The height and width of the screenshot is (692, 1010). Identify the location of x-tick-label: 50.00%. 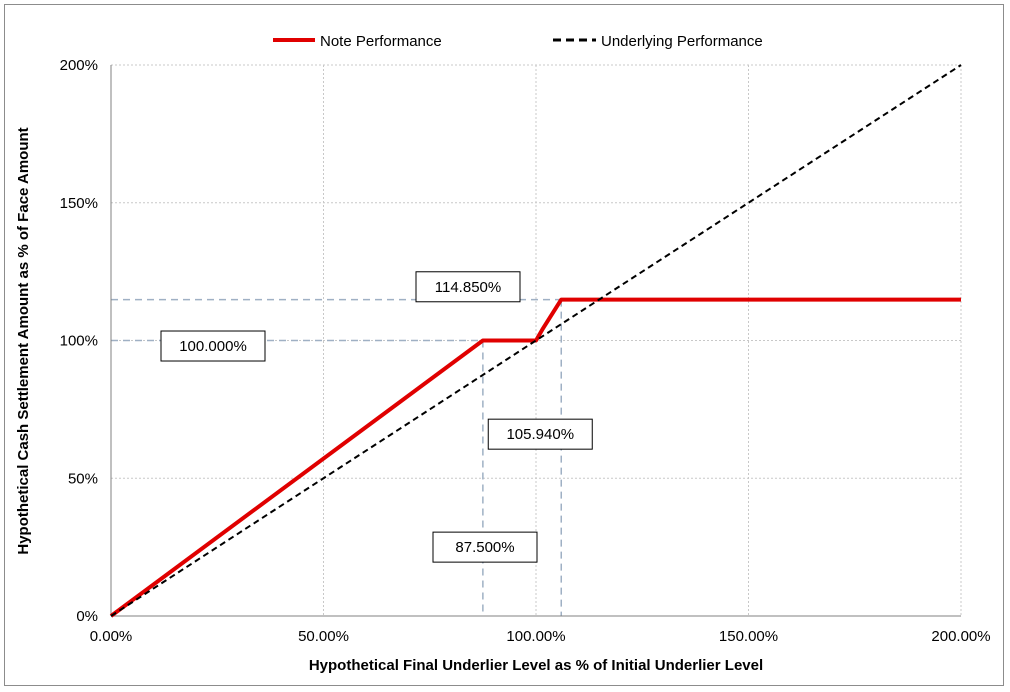
(323, 636).